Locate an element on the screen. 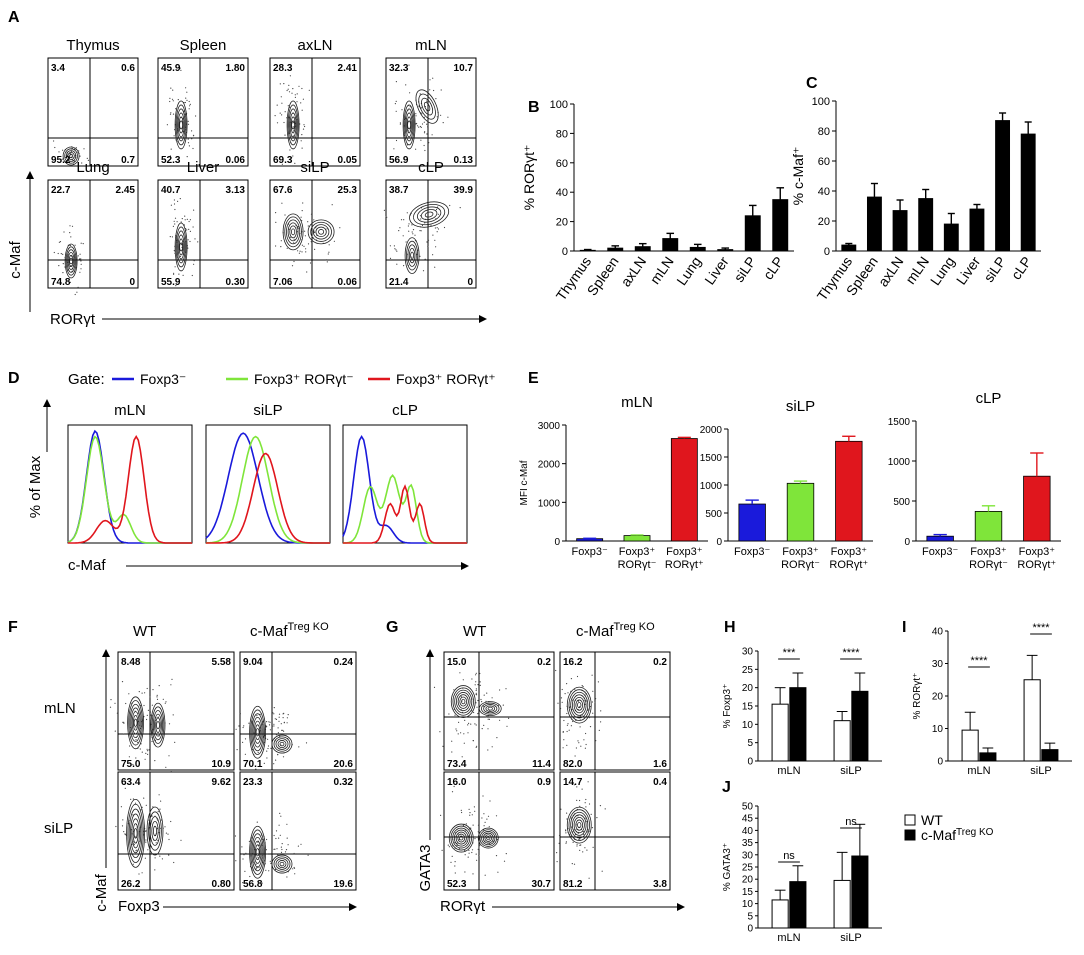 This screenshot has height=955, width=1084. panel-b-bar is located at coordinates (615, 249).